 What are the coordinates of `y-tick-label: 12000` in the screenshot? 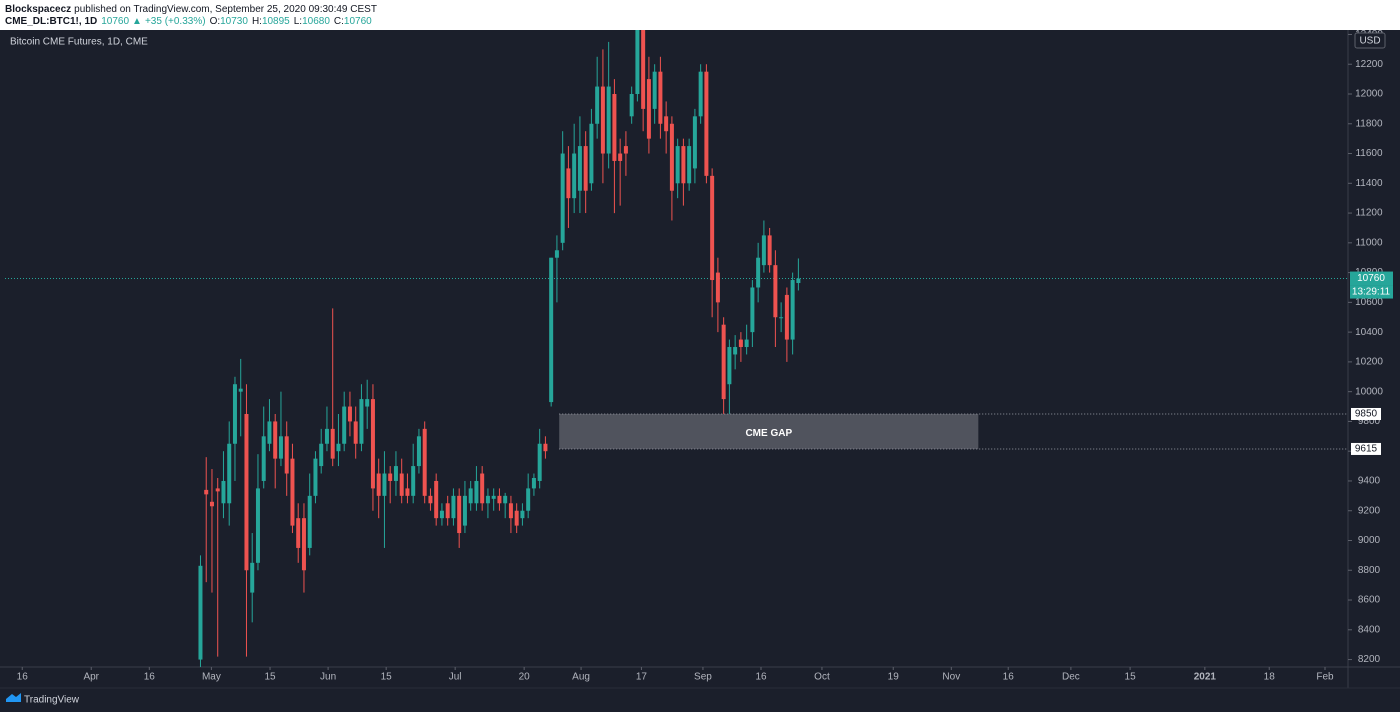 It's located at (1369, 94).